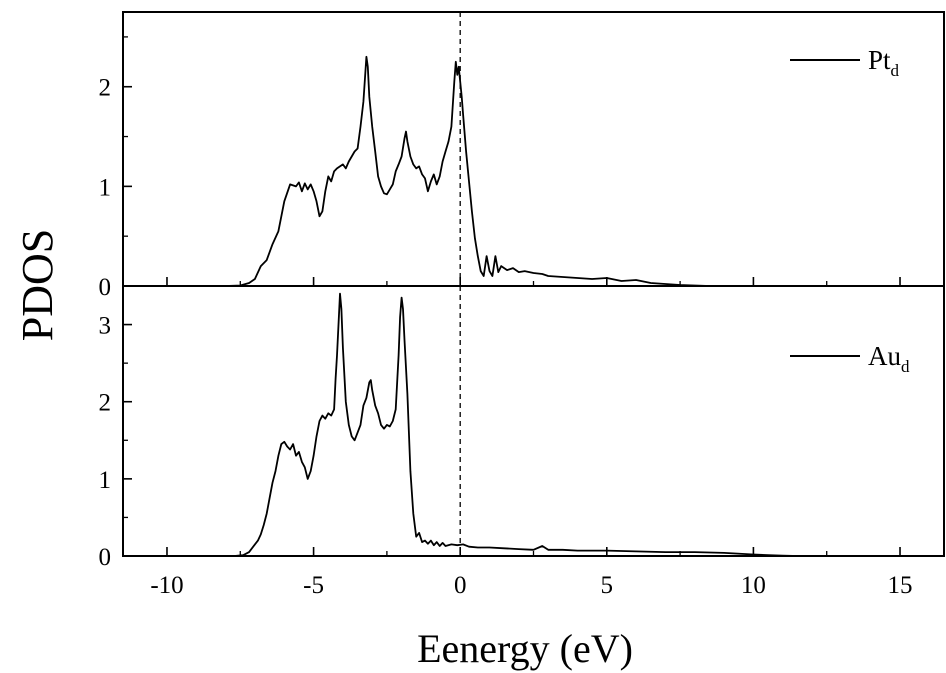 The height and width of the screenshot is (673, 946). I want to click on legend-main-text: Au, so click(884, 356).